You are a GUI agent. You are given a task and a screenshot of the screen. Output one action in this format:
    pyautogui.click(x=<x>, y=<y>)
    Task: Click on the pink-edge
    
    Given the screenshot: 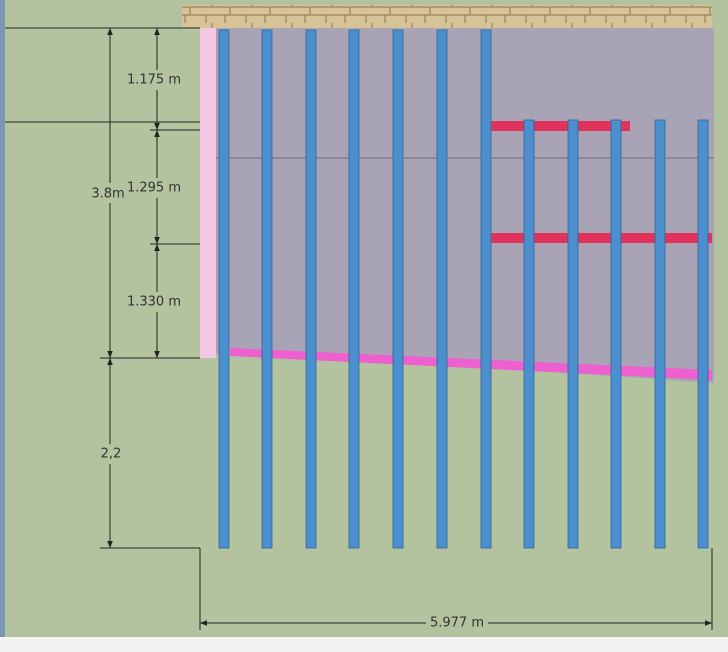 What is the action you would take?
    pyautogui.click(x=208, y=193)
    